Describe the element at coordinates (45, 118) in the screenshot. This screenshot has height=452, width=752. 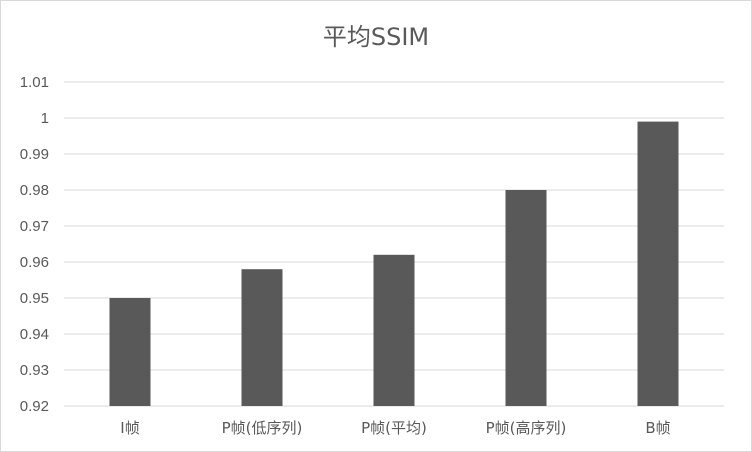
I see `y-tick-label: 1` at that location.